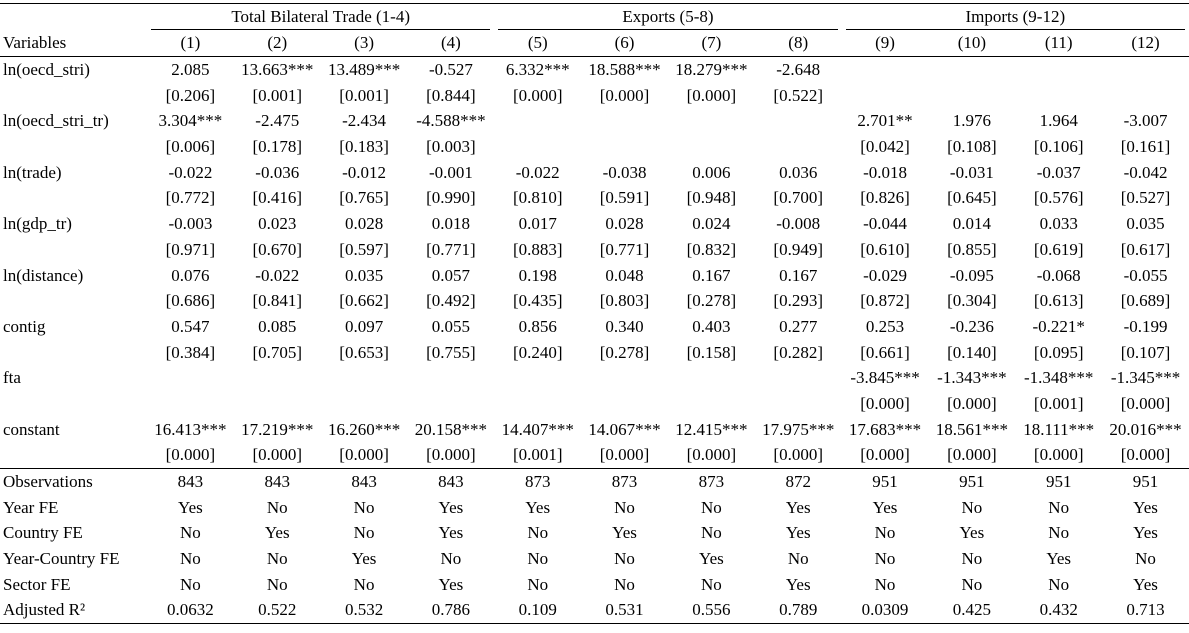  Describe the element at coordinates (885, 378) in the screenshot. I see `coefficient: -3.845***` at that location.